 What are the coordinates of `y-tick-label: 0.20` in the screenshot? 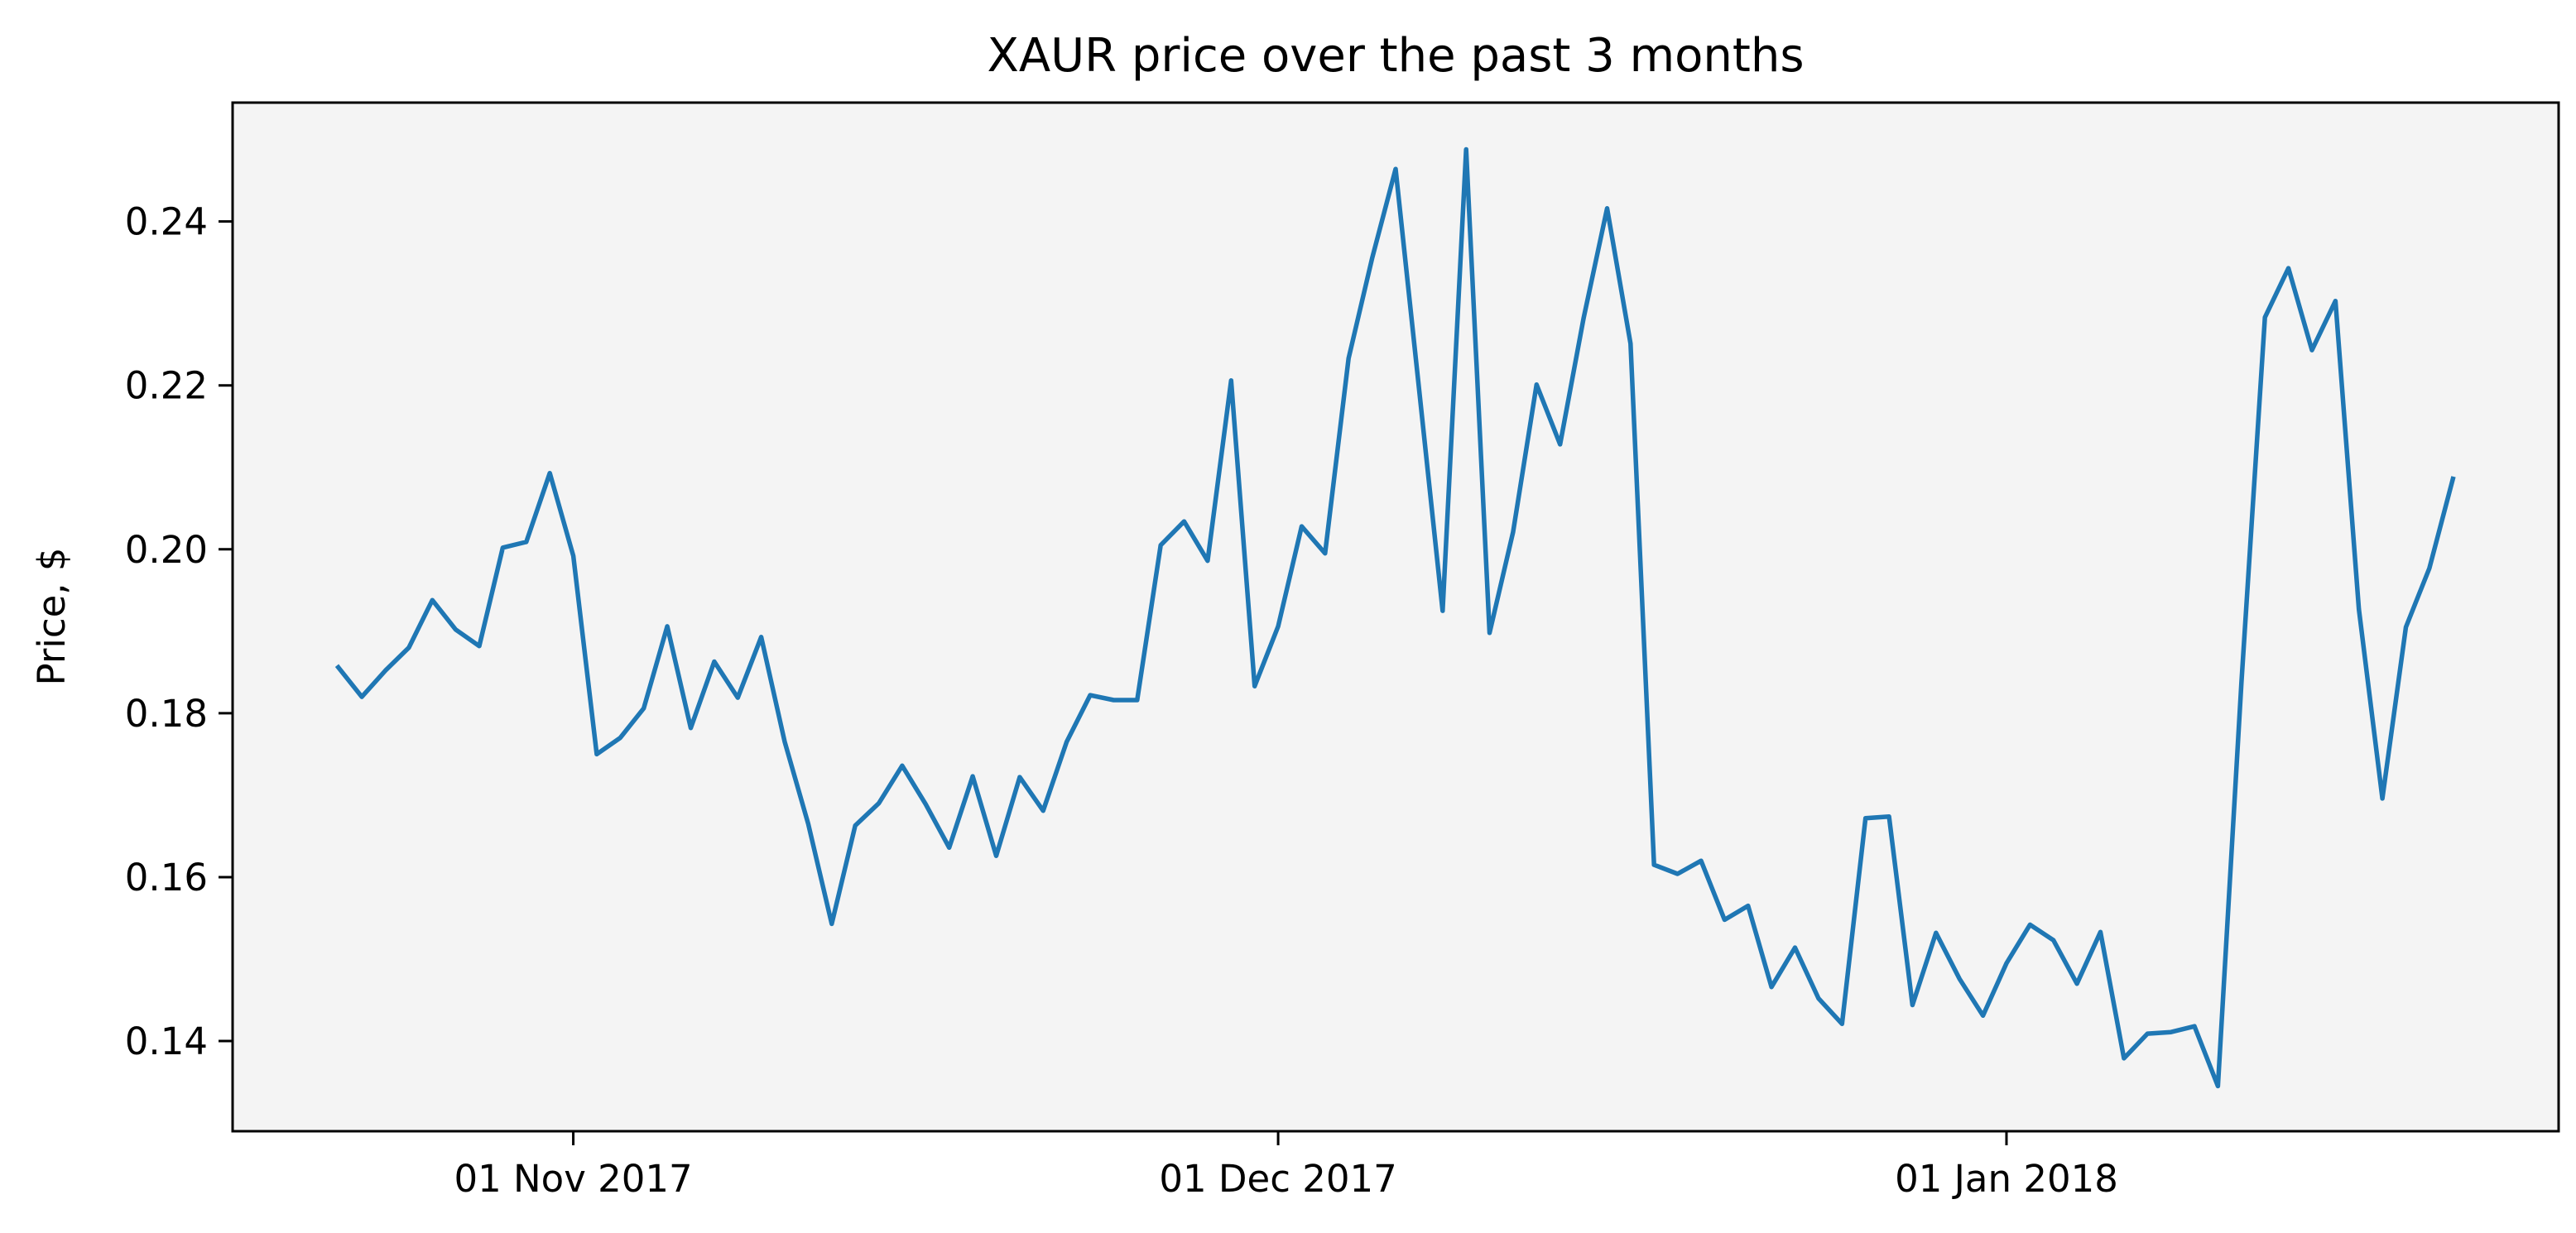 It's located at (166, 550).